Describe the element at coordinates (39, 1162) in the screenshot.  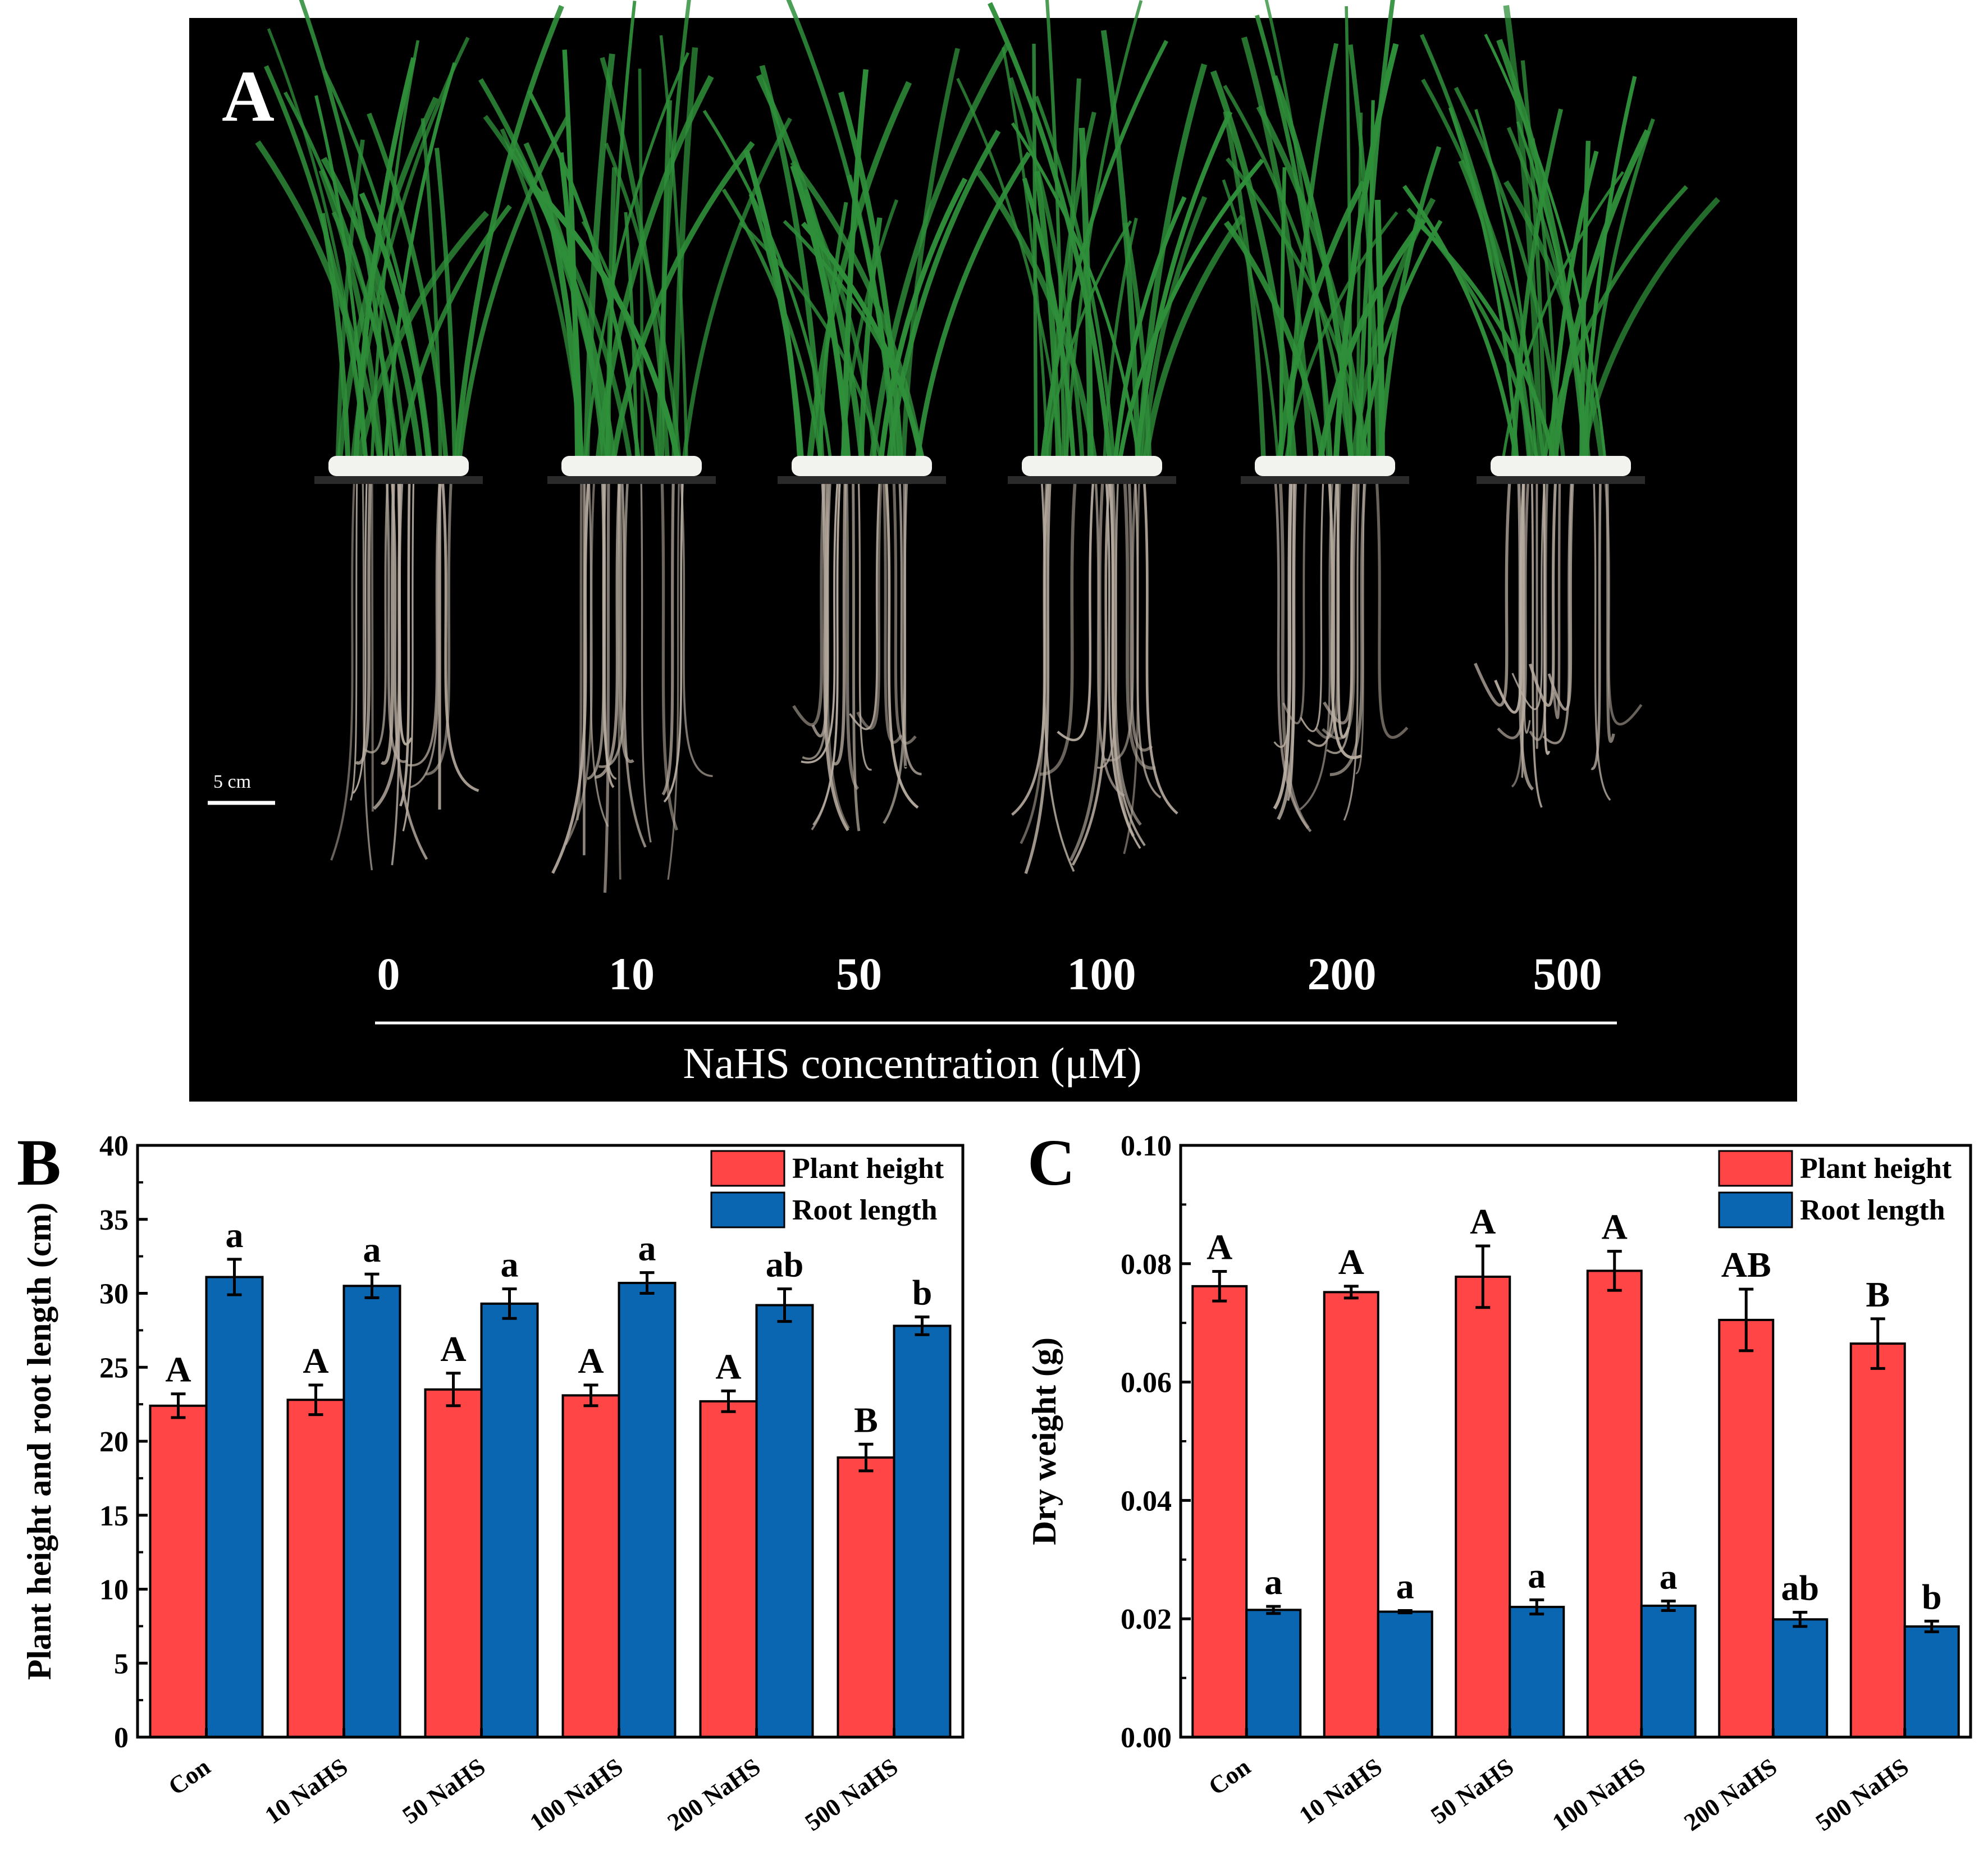
I see `panel-b-letter: B` at that location.